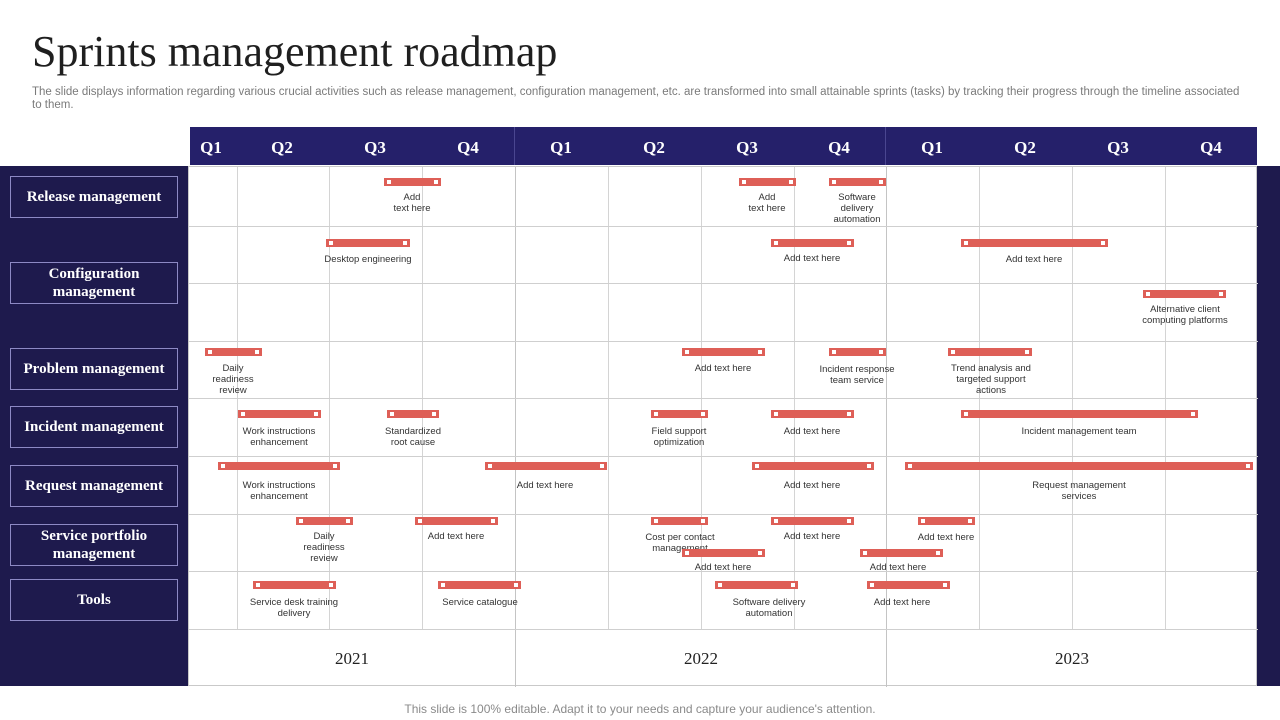 The width and height of the screenshot is (1280, 720). What do you see at coordinates (94, 545) in the screenshot?
I see `category-label: Service portfolio management` at bounding box center [94, 545].